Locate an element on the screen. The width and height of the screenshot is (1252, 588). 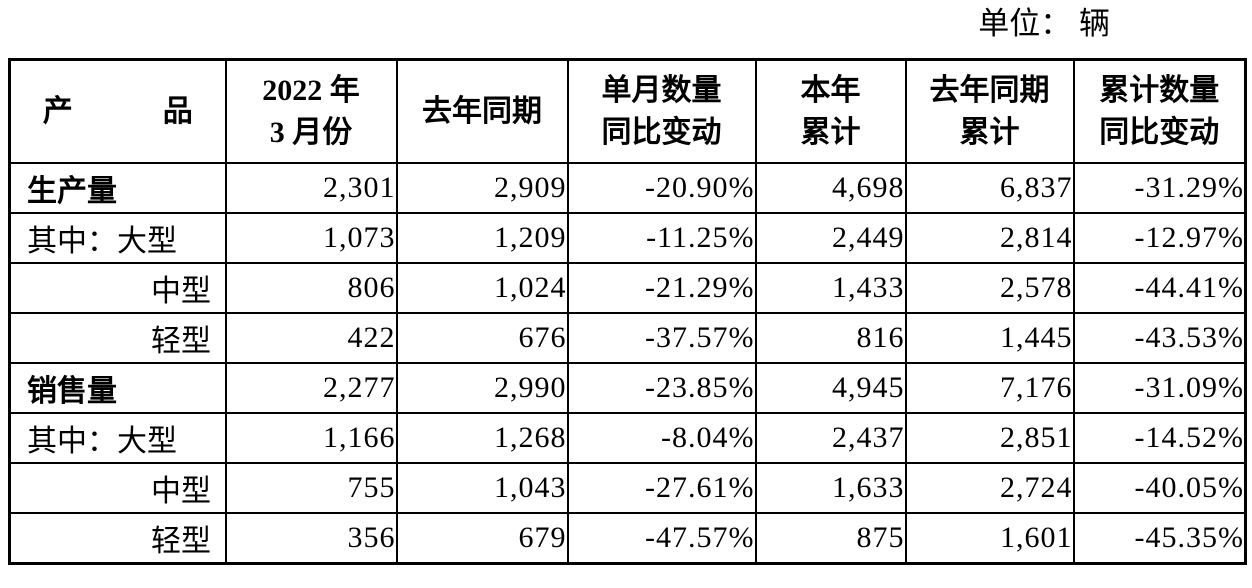
cell-value: 1,043 is located at coordinates (482, 488).